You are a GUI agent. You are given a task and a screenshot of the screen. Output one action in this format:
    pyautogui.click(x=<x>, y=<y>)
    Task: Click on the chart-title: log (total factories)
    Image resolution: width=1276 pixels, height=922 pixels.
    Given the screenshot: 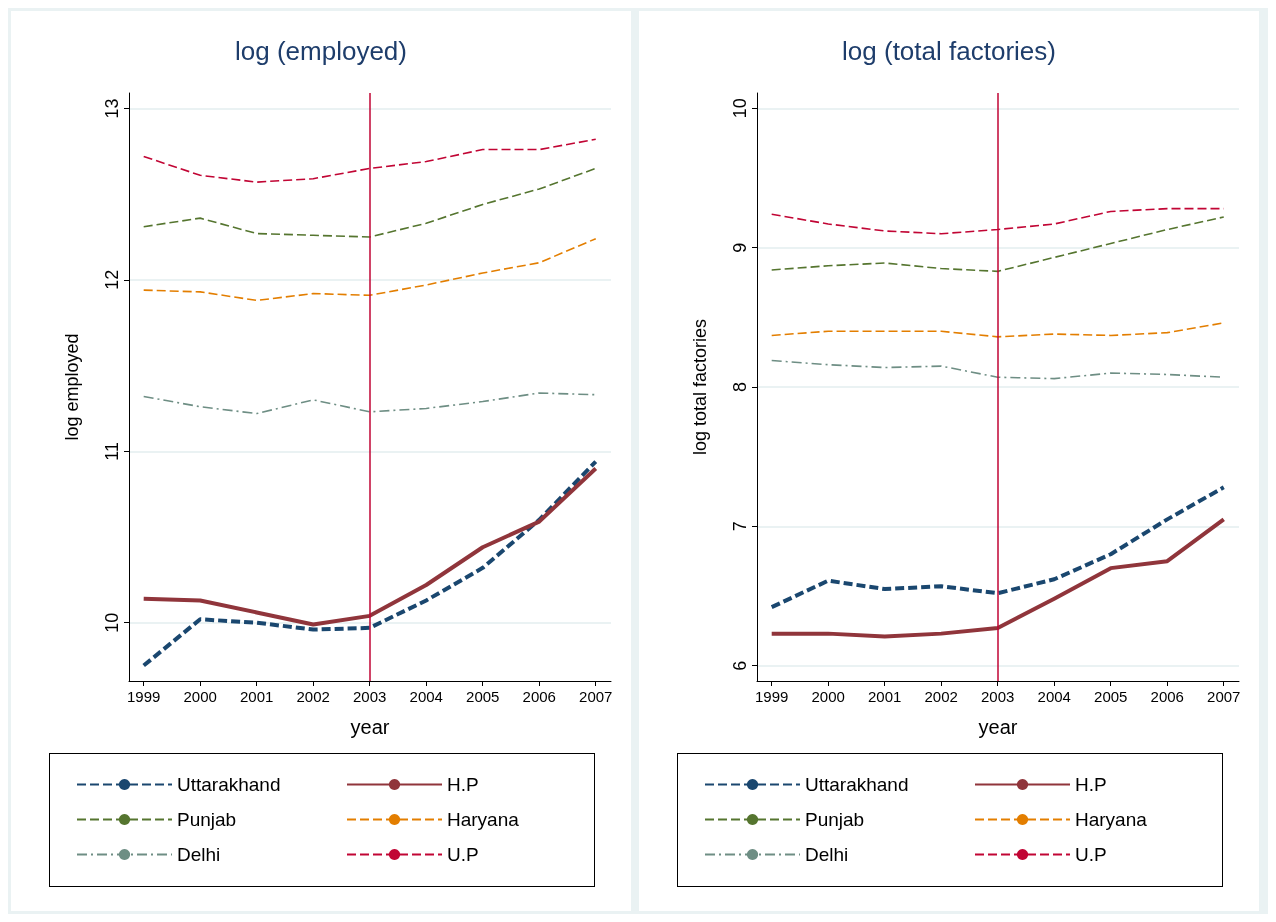 What is the action you would take?
    pyautogui.click(x=949, y=51)
    